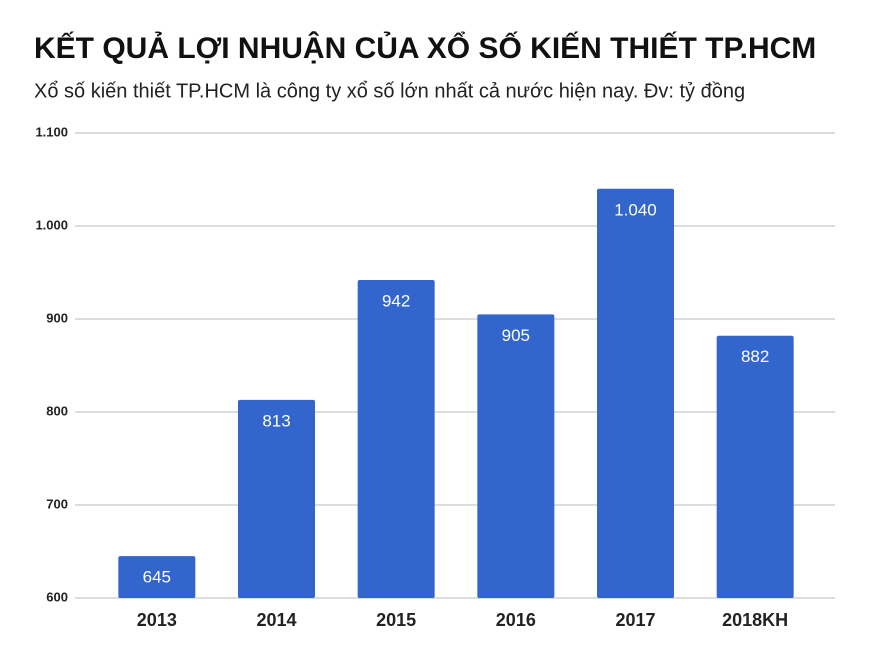  What do you see at coordinates (57, 503) in the screenshot?
I see `y-tick-label: 700` at bounding box center [57, 503].